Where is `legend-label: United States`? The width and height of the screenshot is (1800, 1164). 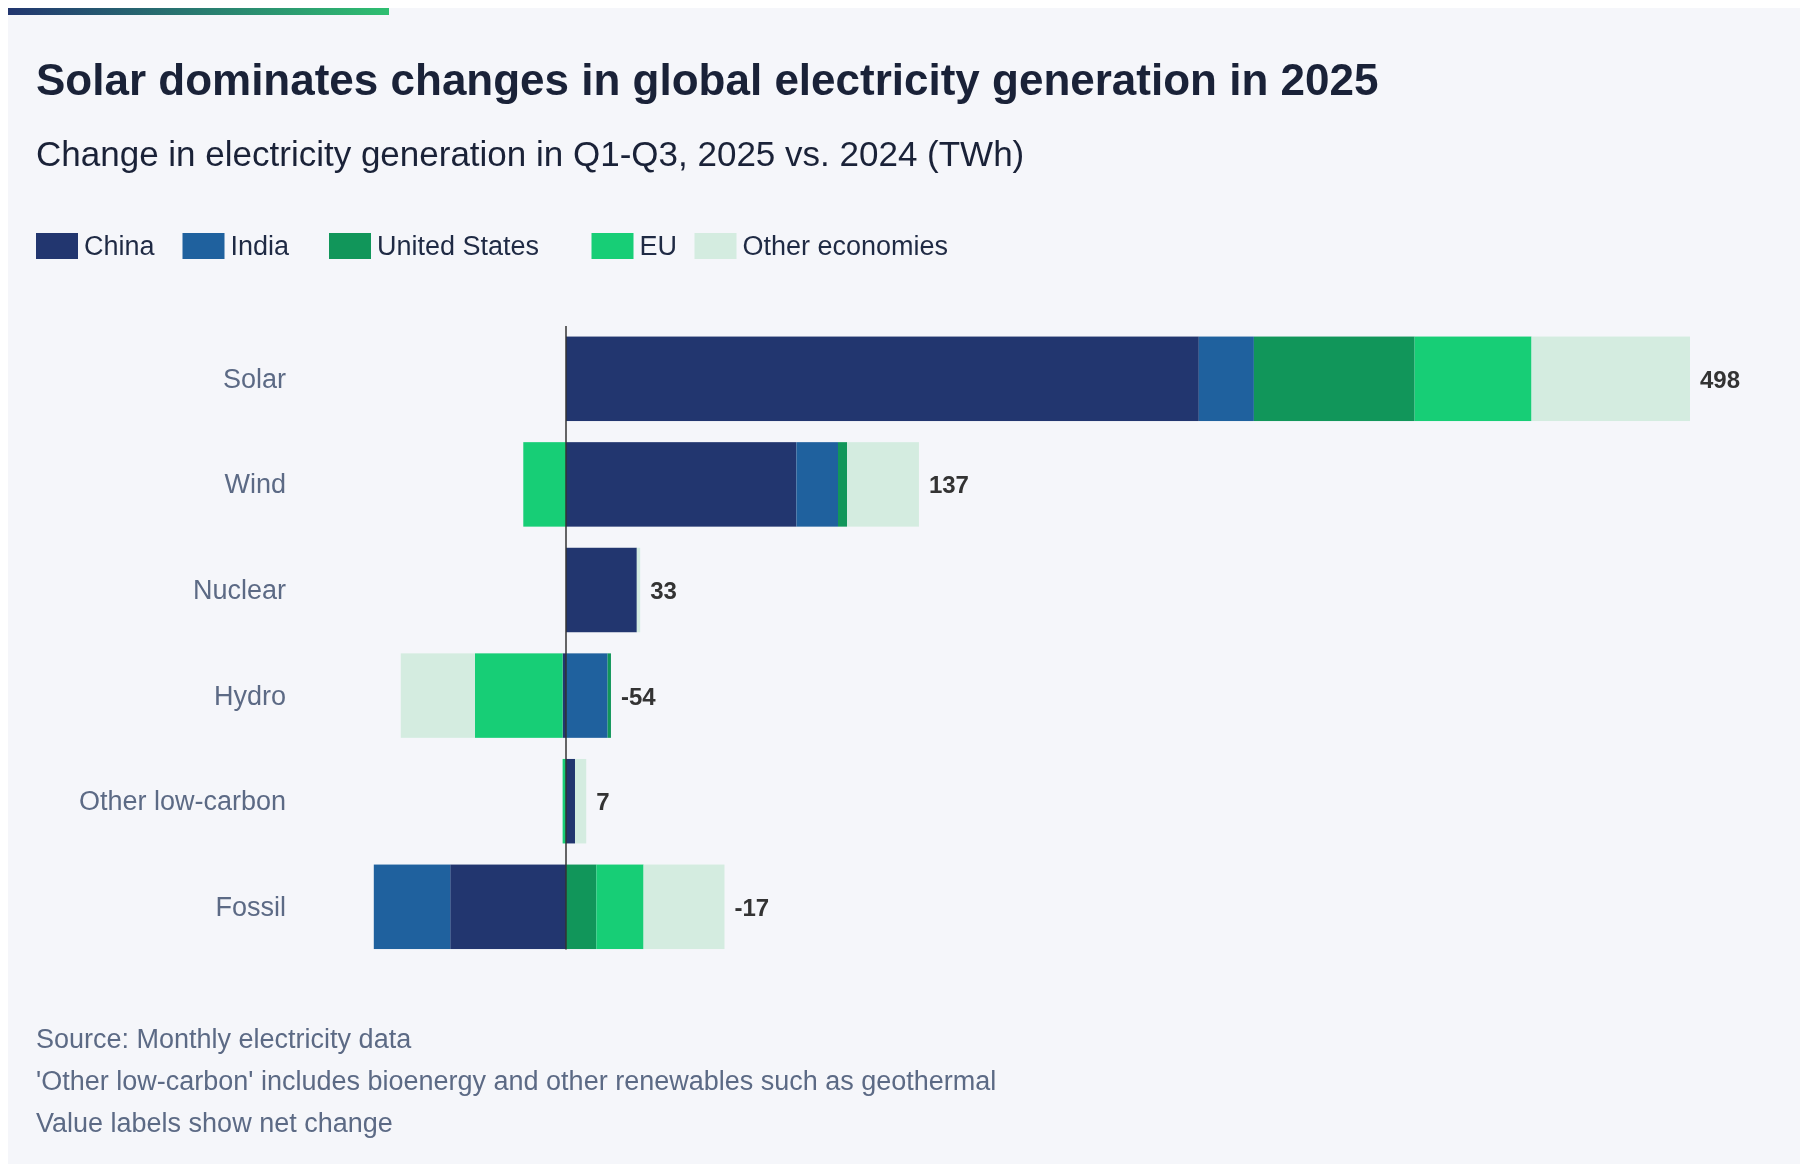
legend-label: United States is located at coordinates (458, 246).